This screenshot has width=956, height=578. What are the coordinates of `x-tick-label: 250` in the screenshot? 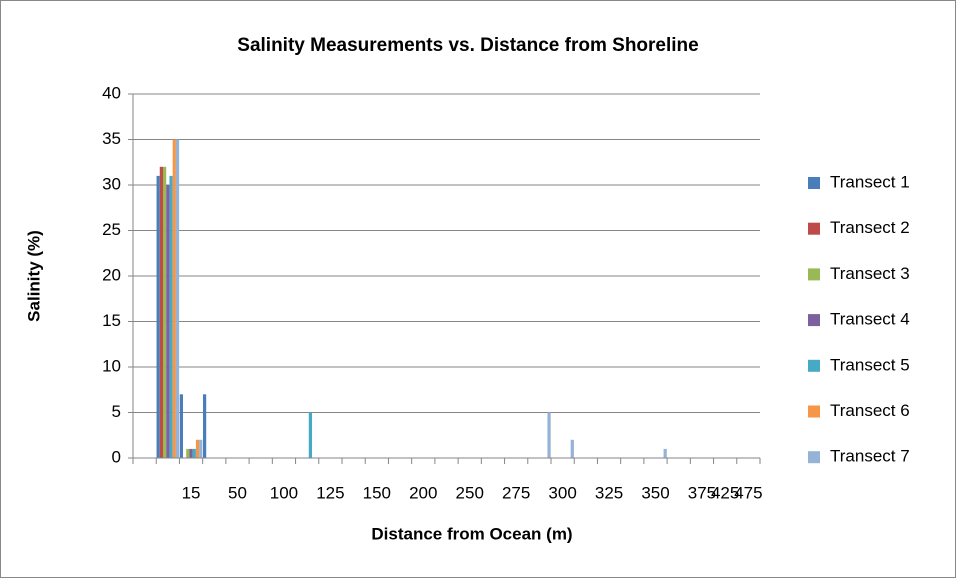 It's located at (470, 492).